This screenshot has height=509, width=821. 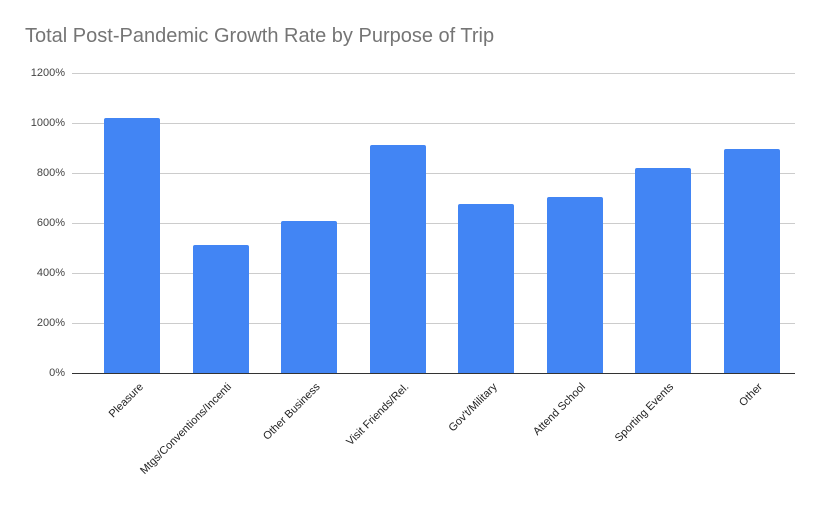 I want to click on x-tick-label: Attend School, so click(x=559, y=409).